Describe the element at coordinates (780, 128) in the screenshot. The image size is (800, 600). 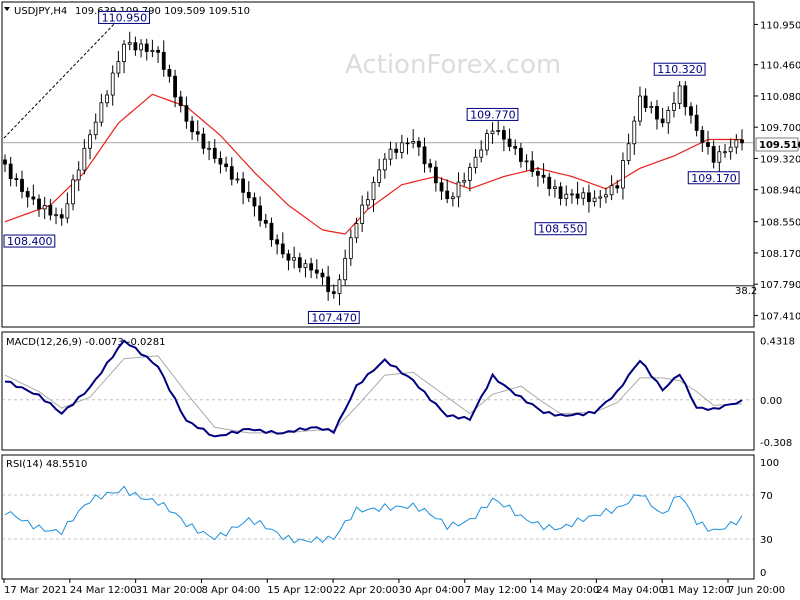
I see `price-tick-label: 109.700` at that location.